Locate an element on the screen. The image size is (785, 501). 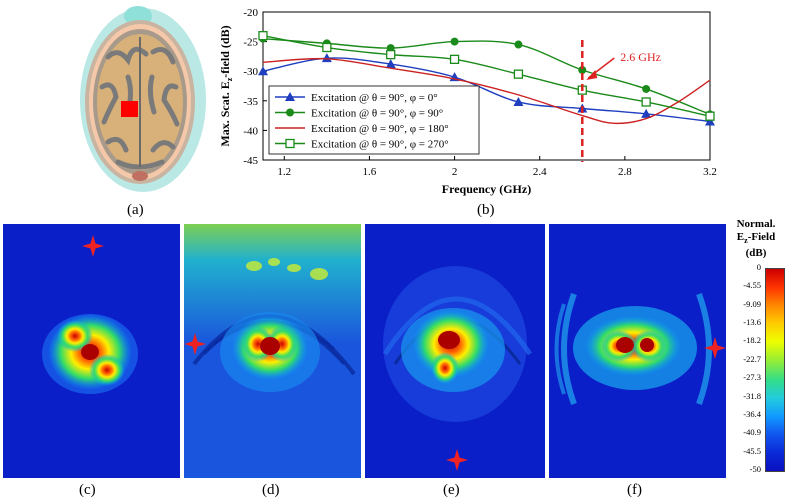
panel-label-c: (c) is located at coordinates (87, 490).